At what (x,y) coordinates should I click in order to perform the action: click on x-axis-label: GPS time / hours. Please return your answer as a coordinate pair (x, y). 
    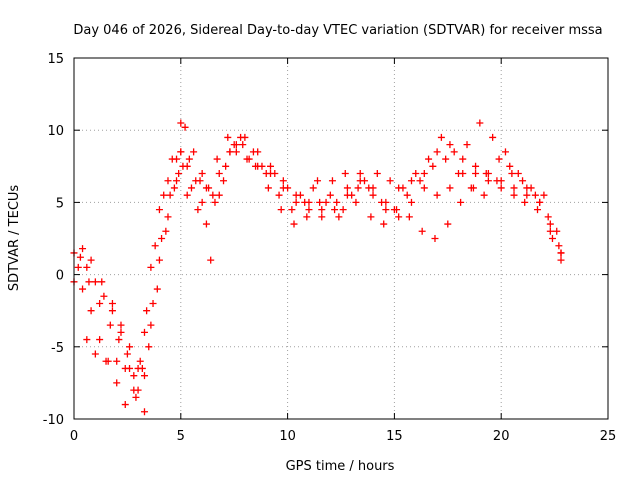
    Looking at the image, I should click on (340, 466).